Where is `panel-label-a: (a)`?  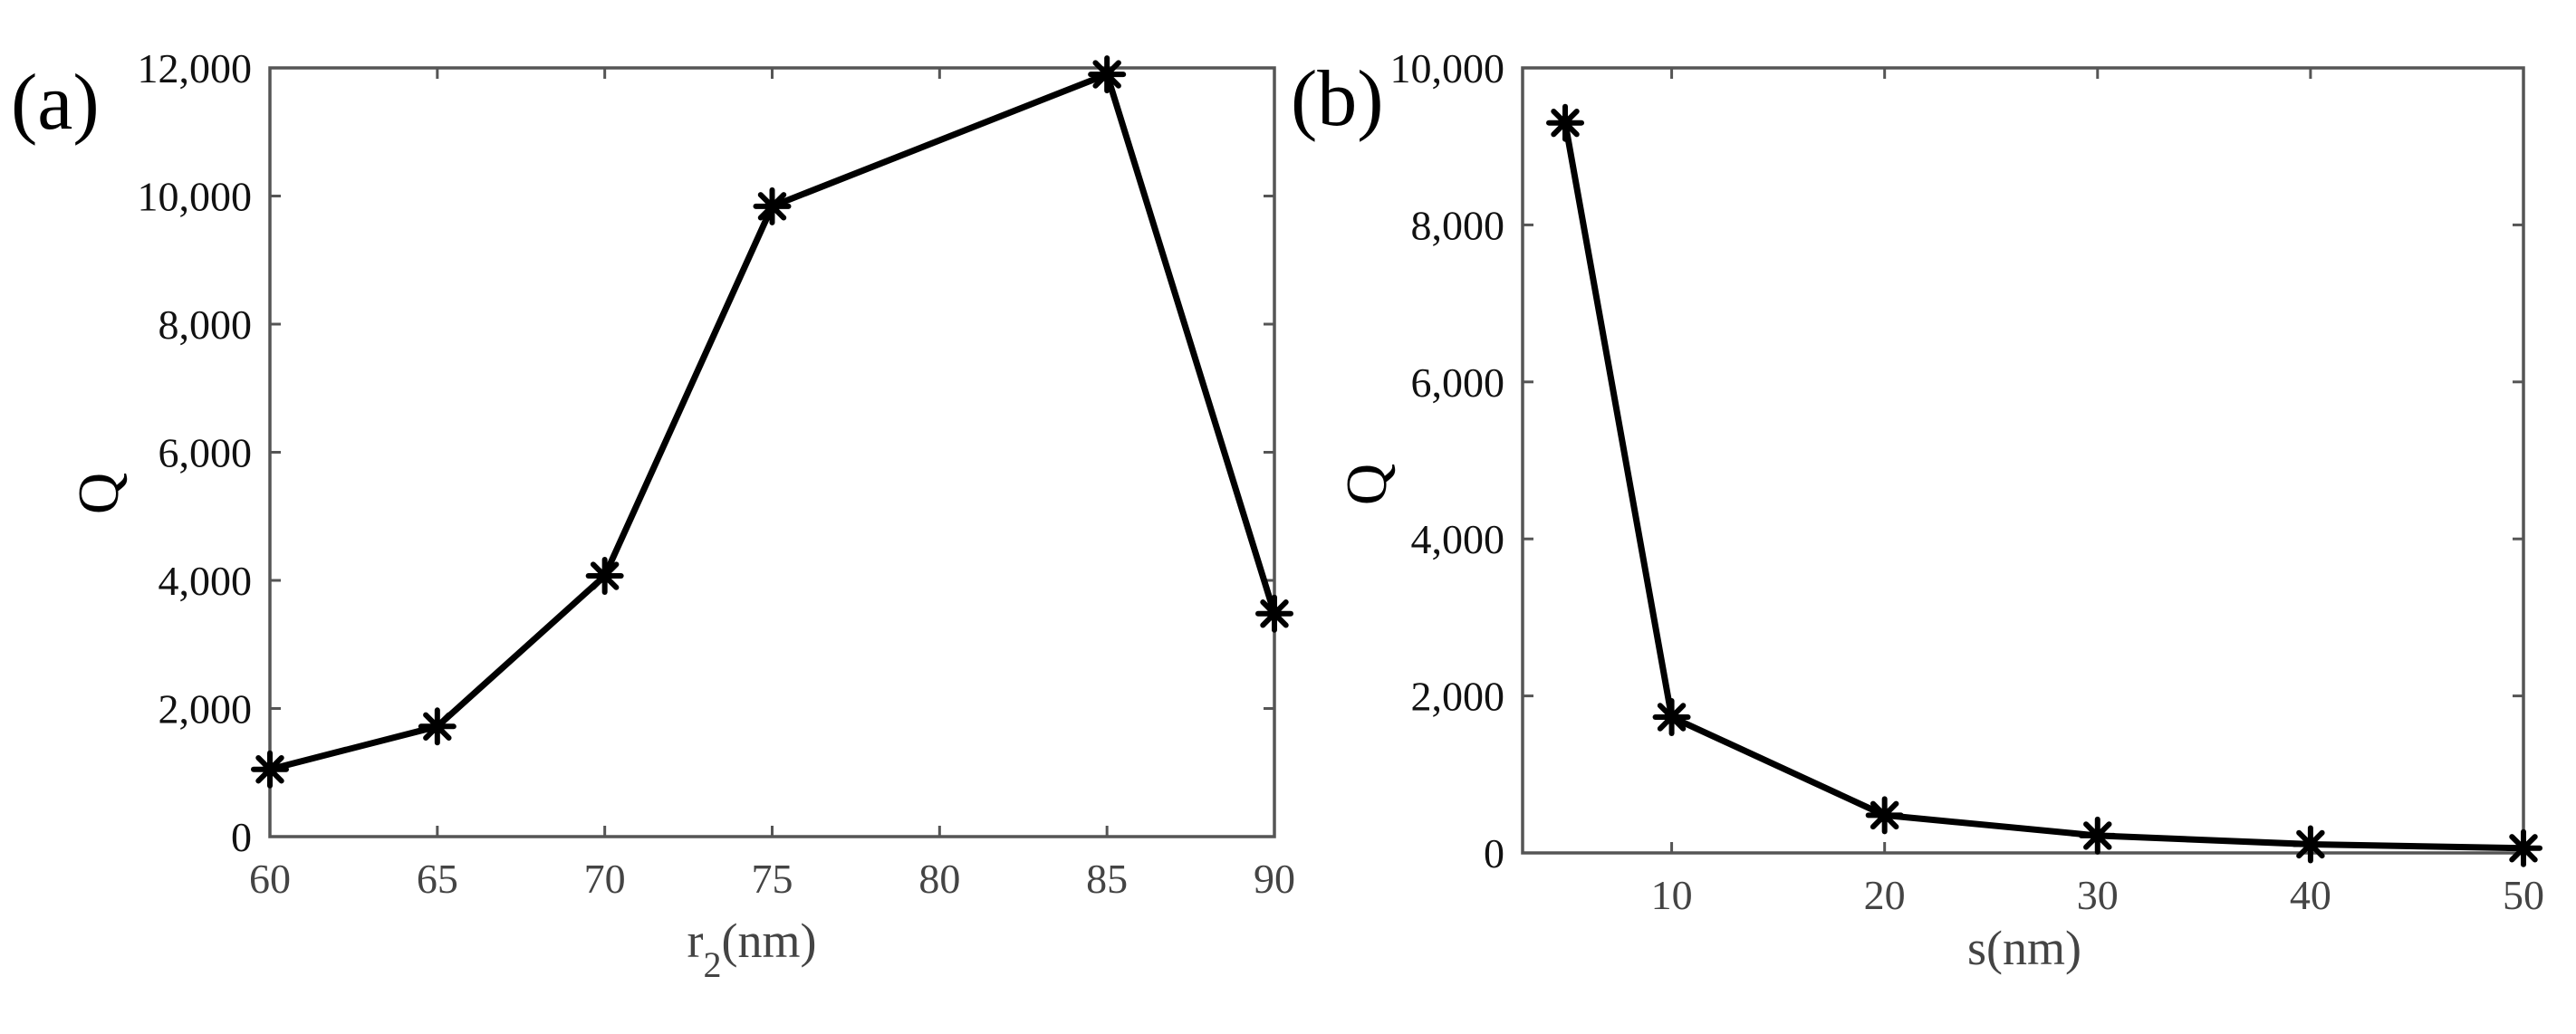
panel-label-a: (a) is located at coordinates (55, 103).